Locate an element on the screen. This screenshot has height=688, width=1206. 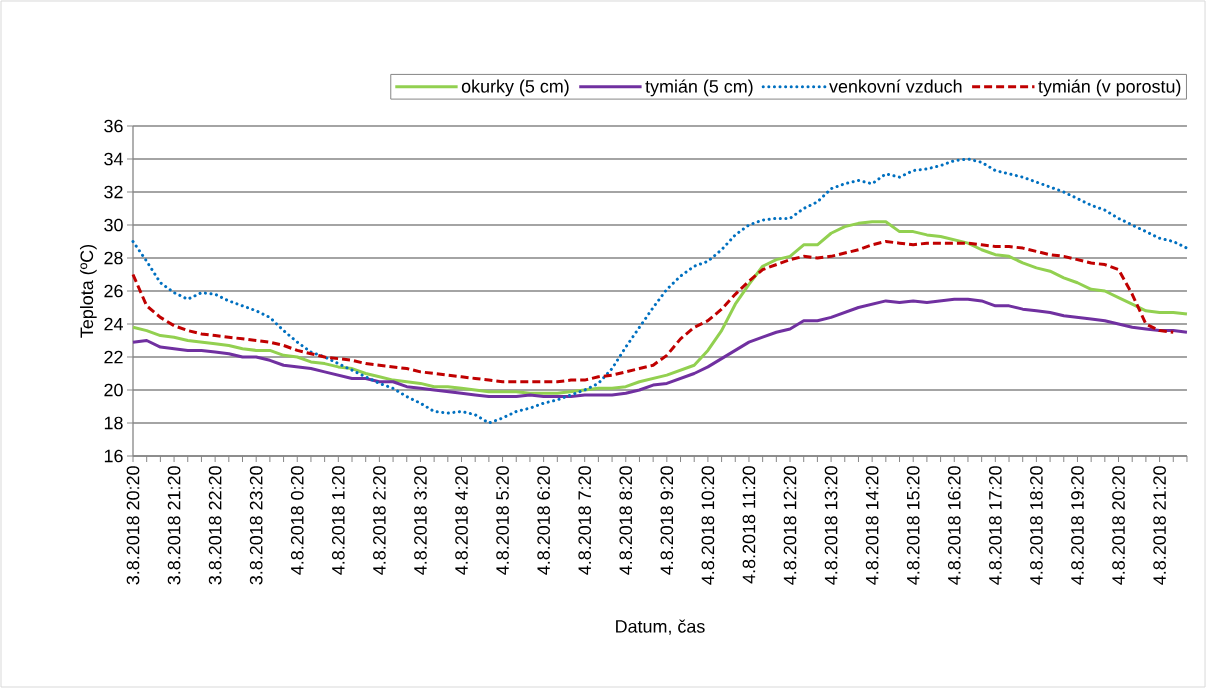
x-tick-label: 4.8.2018 21:20 is located at coordinates (1159, 525).